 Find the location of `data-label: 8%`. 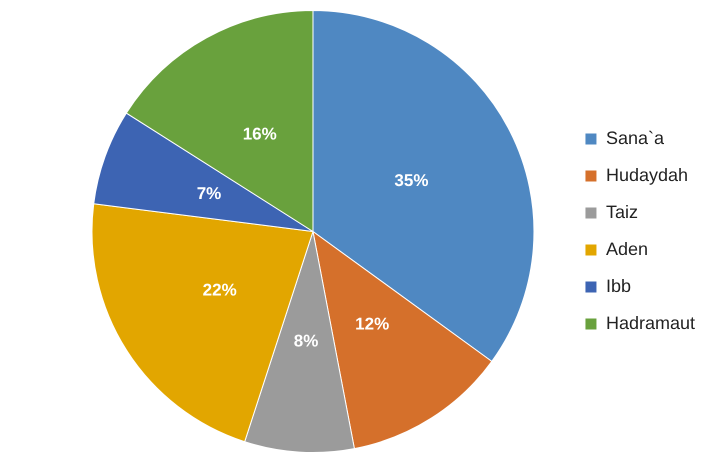

data-label: 8% is located at coordinates (306, 340).